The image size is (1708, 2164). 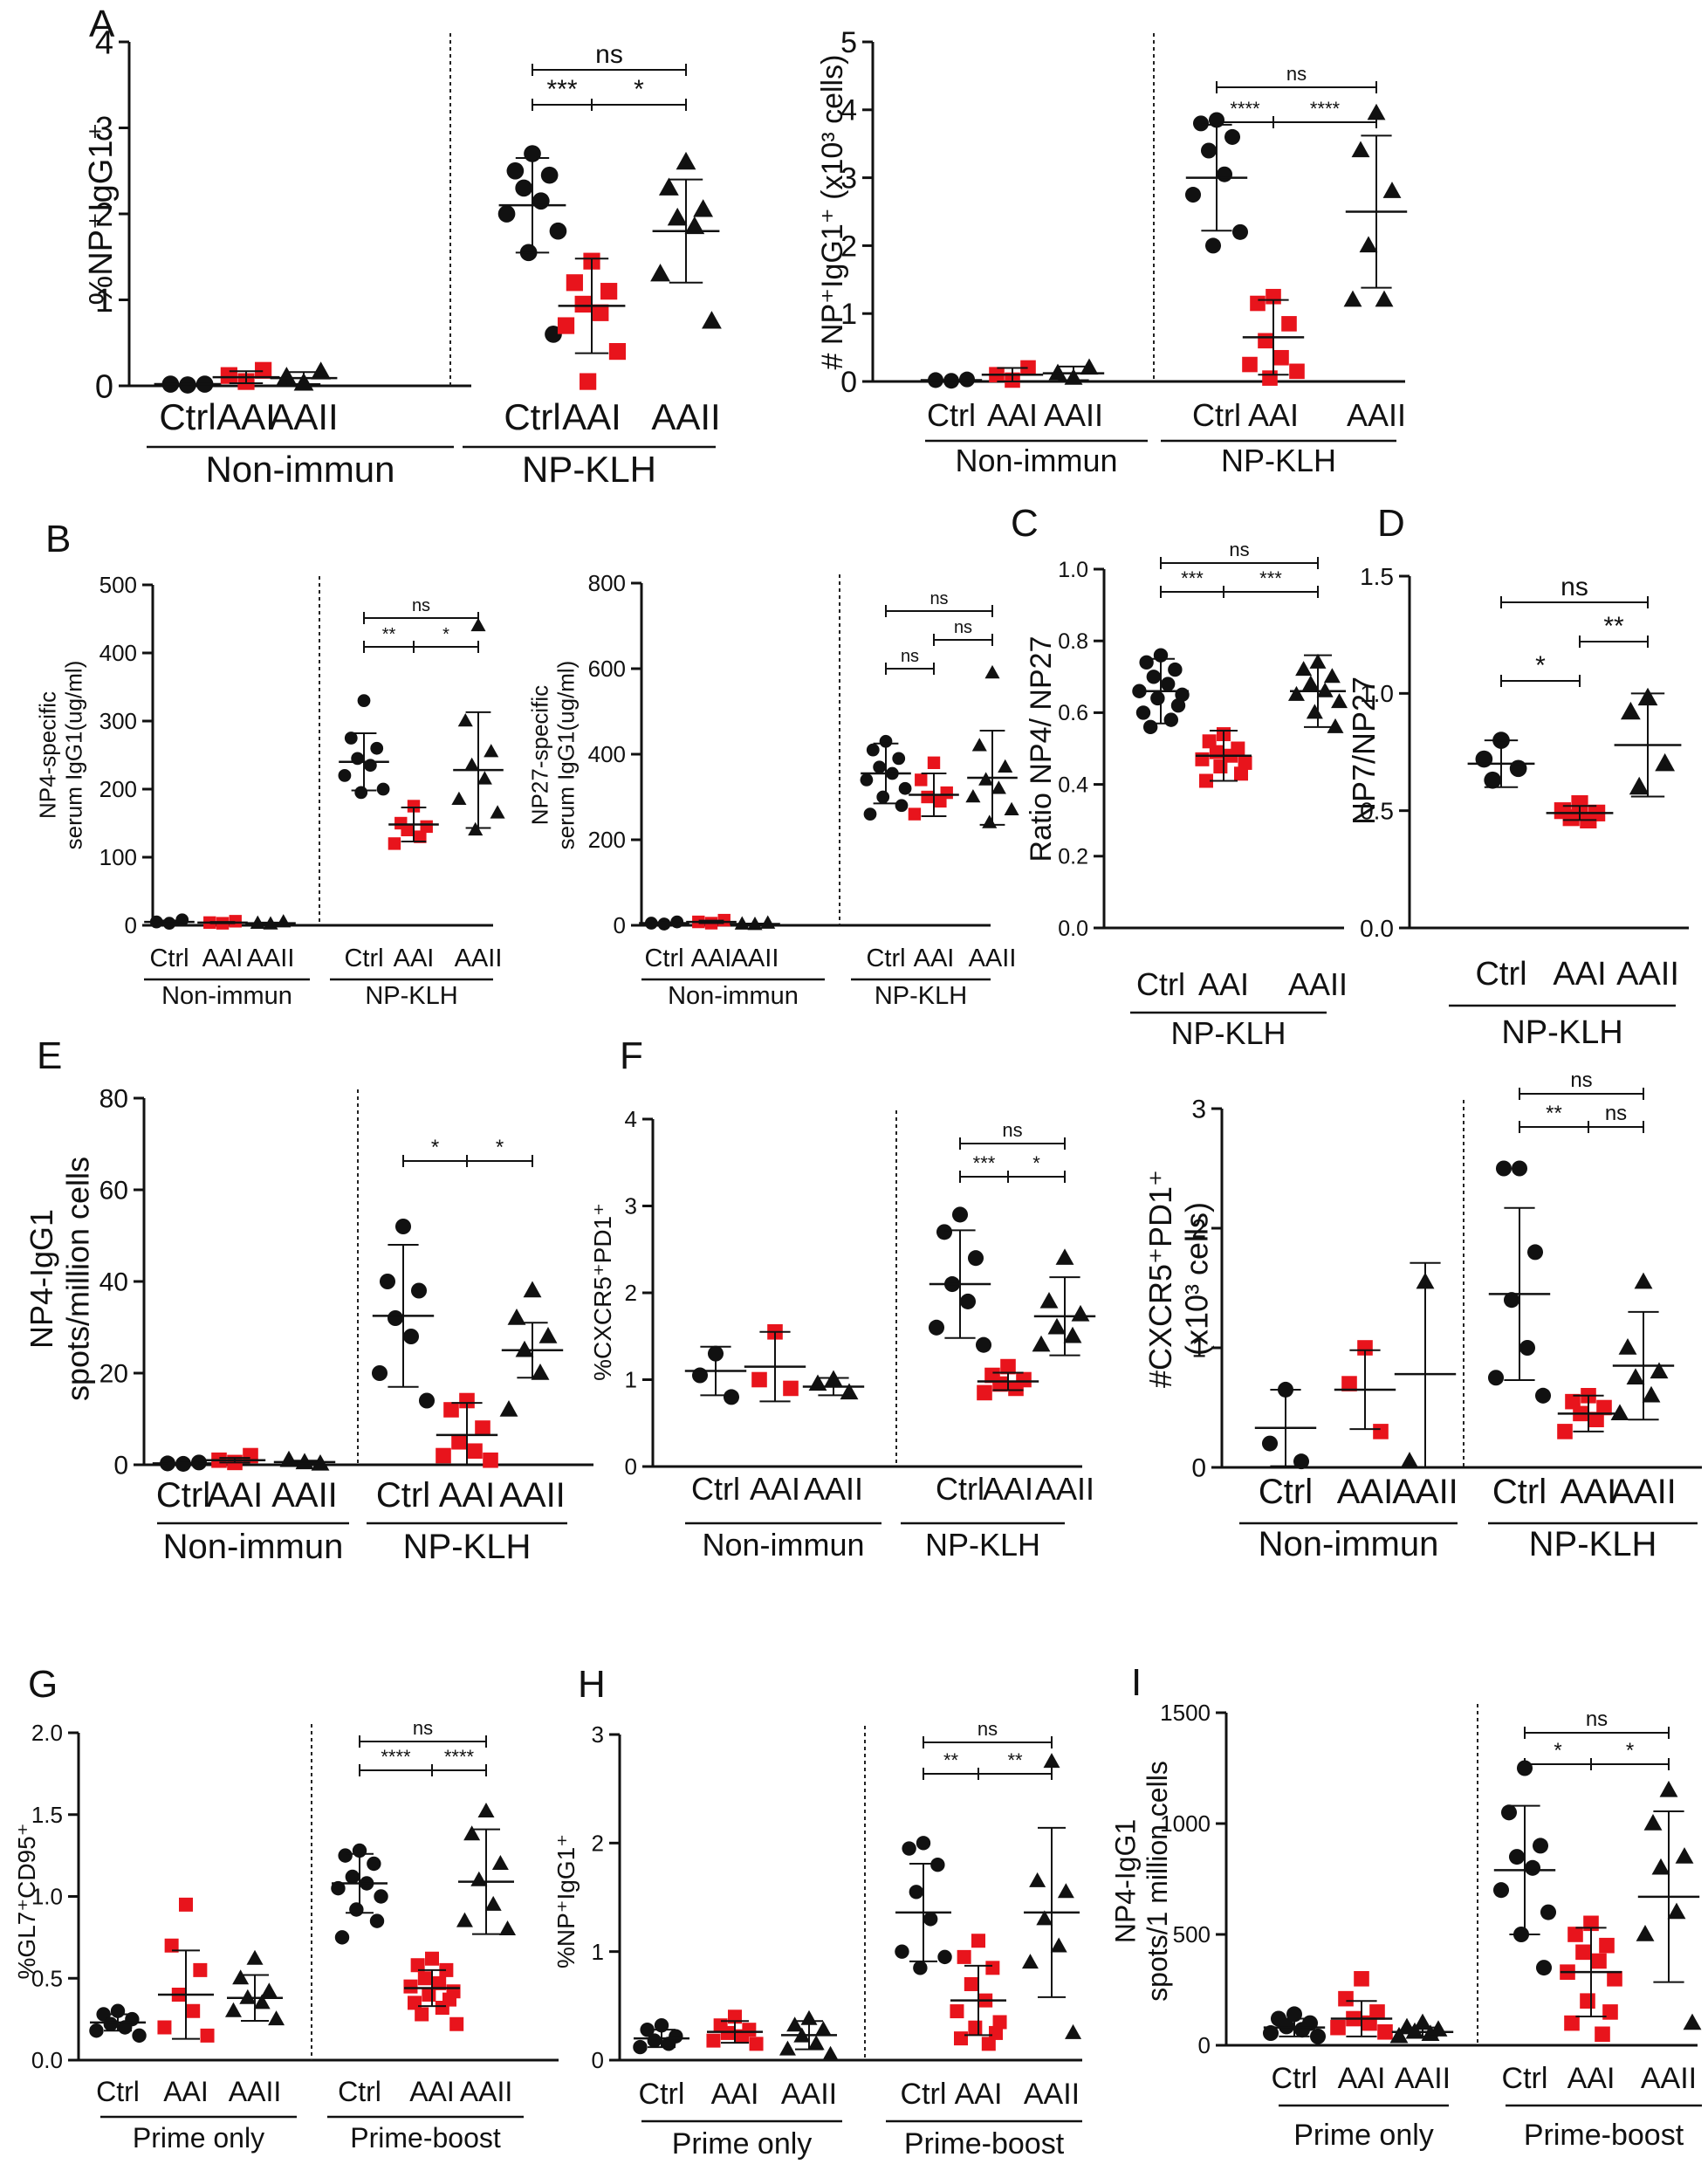 I want to click on y-axis-label: spots/million cells, so click(x=78, y=1279).